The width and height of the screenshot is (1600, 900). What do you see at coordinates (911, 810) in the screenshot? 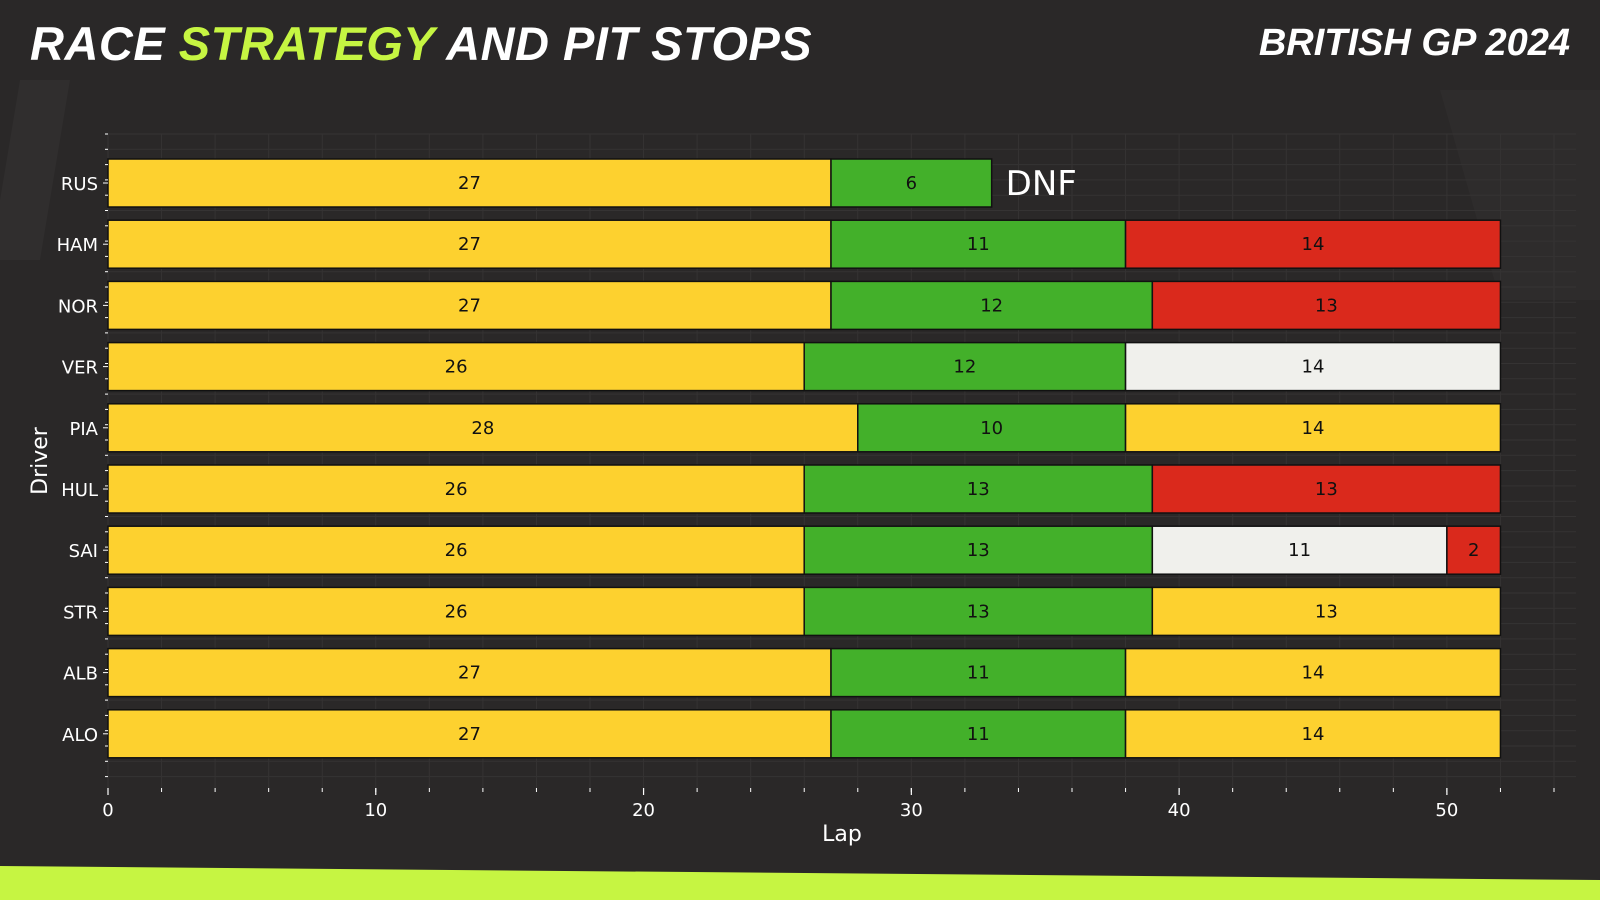
I see `x-tick-label: 30` at bounding box center [911, 810].